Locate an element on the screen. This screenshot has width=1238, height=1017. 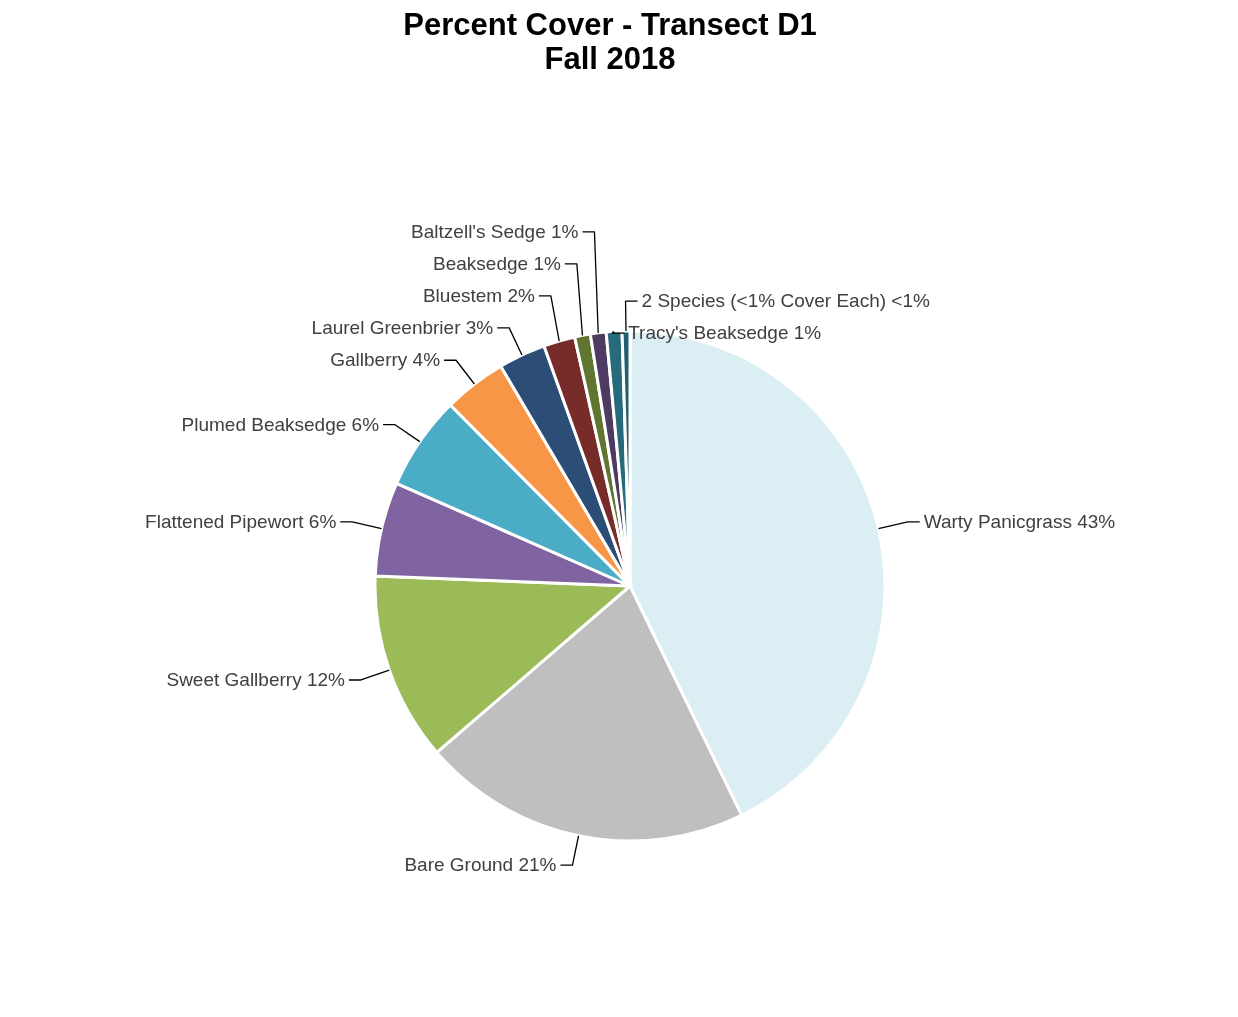
slice-label: 2 Species (<1% Cover Each) <1% is located at coordinates (785, 301).